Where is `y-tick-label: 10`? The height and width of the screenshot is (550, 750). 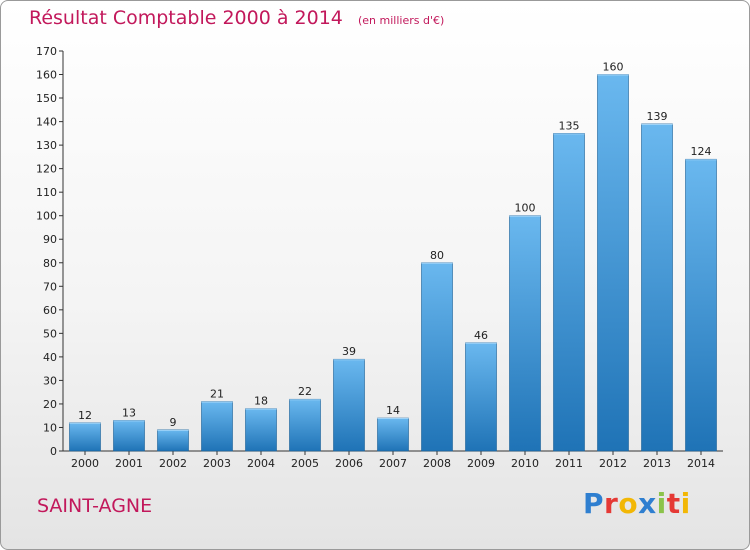
y-tick-label: 10 is located at coordinates (50, 427).